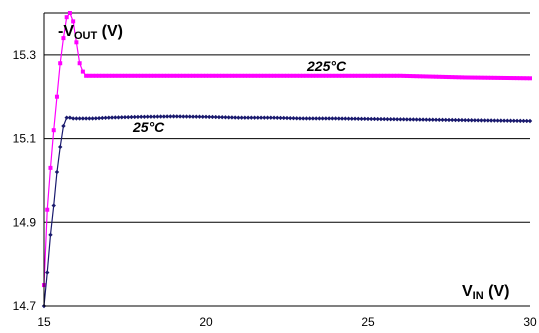 This screenshot has height=333, width=539. What do you see at coordinates (206, 322) in the screenshot?
I see `x-tick-label: 20` at bounding box center [206, 322].